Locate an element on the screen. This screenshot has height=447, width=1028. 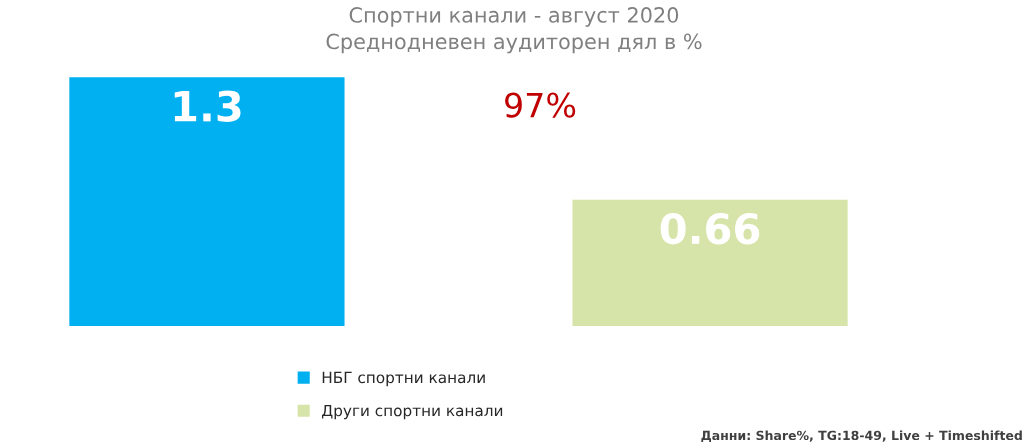
legend-label: Други спортни канали is located at coordinates (412, 412).